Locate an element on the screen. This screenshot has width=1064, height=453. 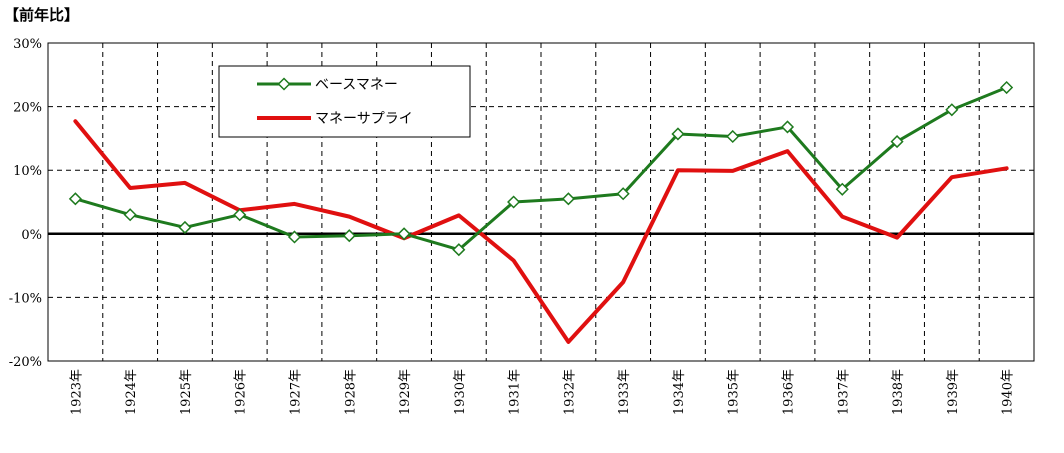
y-tick-label: 10% is located at coordinates (27, 171).